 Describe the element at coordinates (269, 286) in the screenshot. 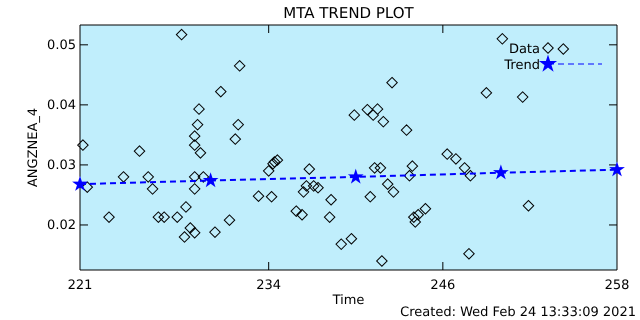

I see `x-tick-label: 234` at that location.